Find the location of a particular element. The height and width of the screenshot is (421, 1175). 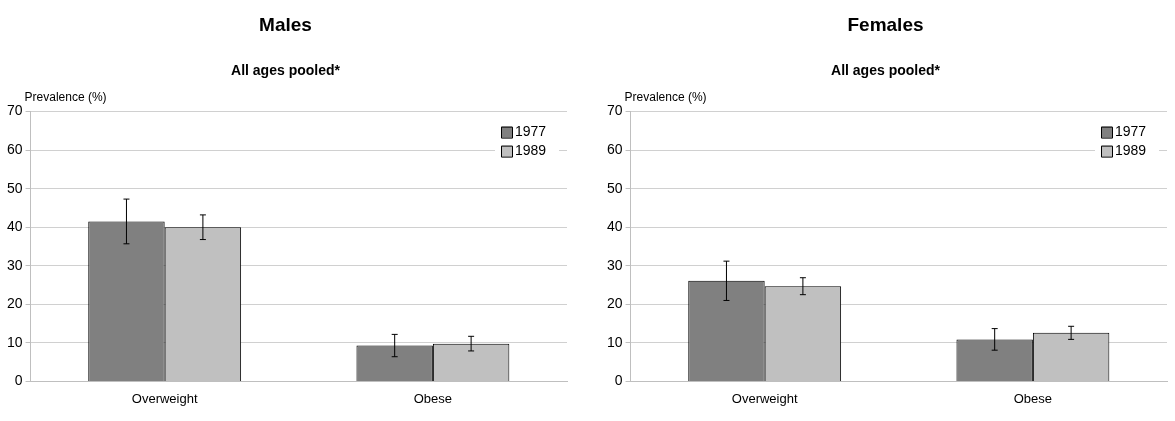

chart-title: Females is located at coordinates (885, 24).